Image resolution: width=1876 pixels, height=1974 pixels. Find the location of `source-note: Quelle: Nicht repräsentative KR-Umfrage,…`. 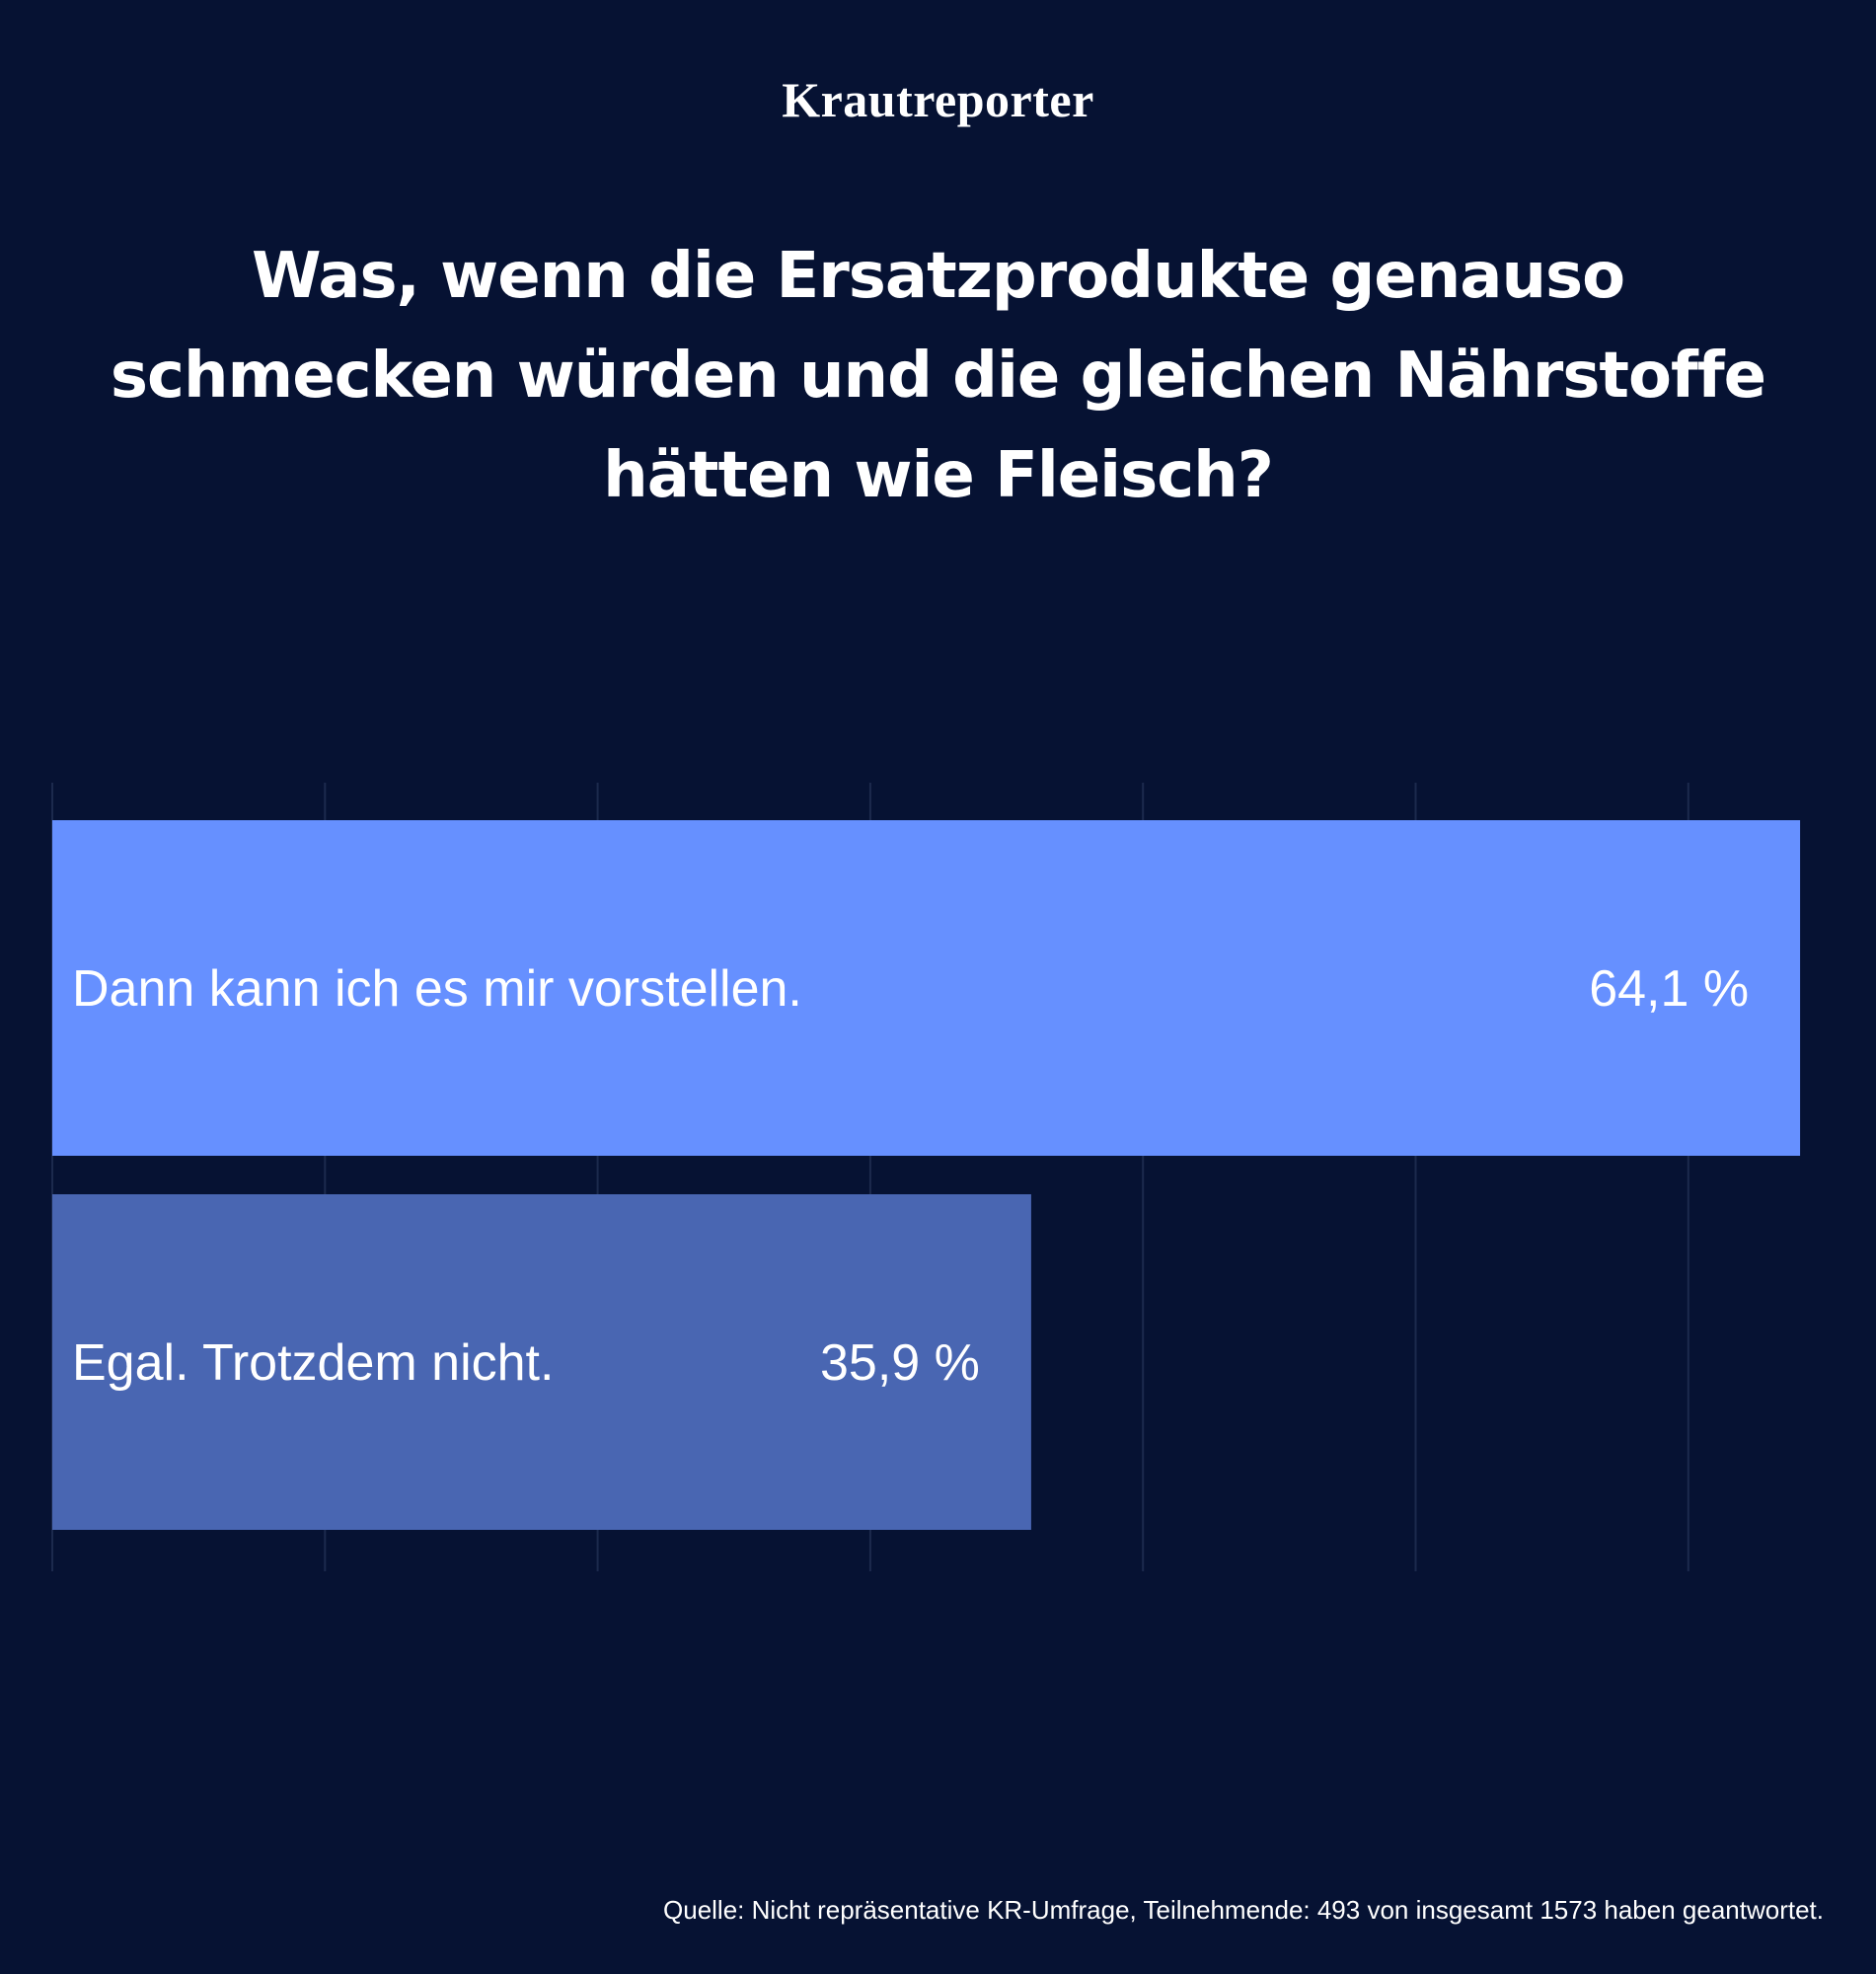

source-note: Quelle: Nicht repräsentative KR-Umfrage,… is located at coordinates (1243, 1910).